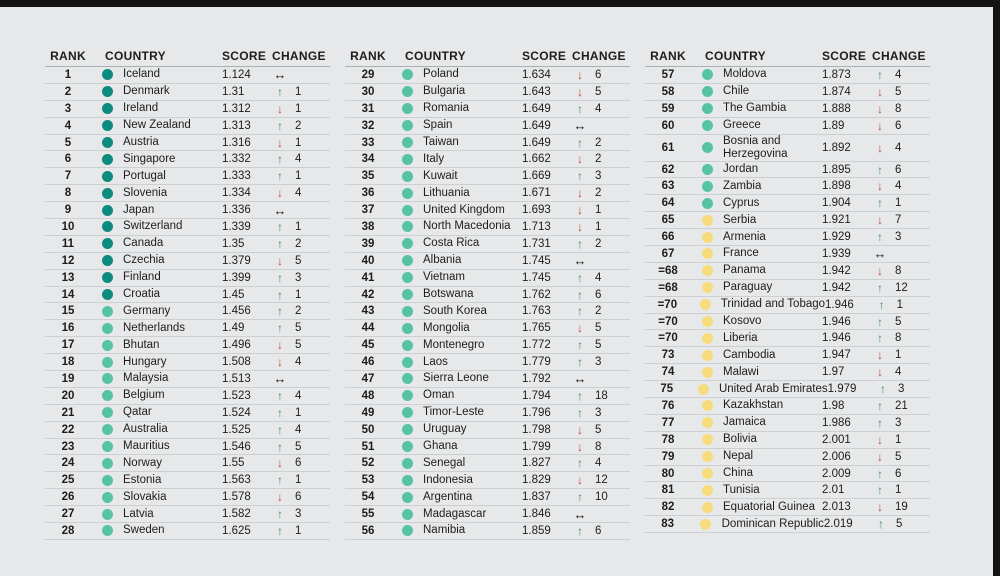 This screenshot has width=1000, height=576. Describe the element at coordinates (536, 463) in the screenshot. I see `score-cell: 1.827` at that location.